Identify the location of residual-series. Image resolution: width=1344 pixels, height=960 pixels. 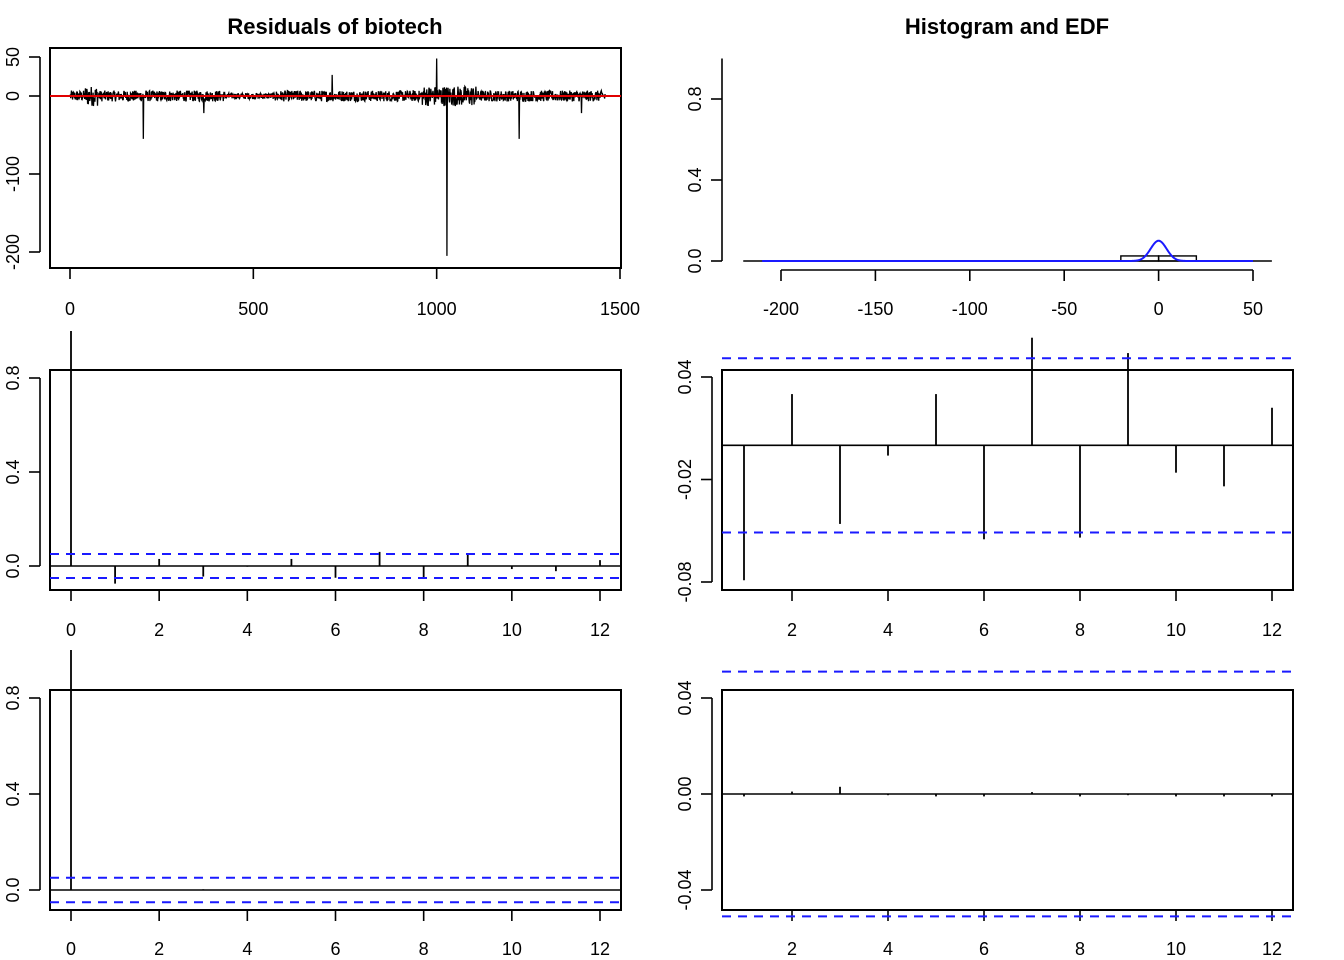
(337, 157).